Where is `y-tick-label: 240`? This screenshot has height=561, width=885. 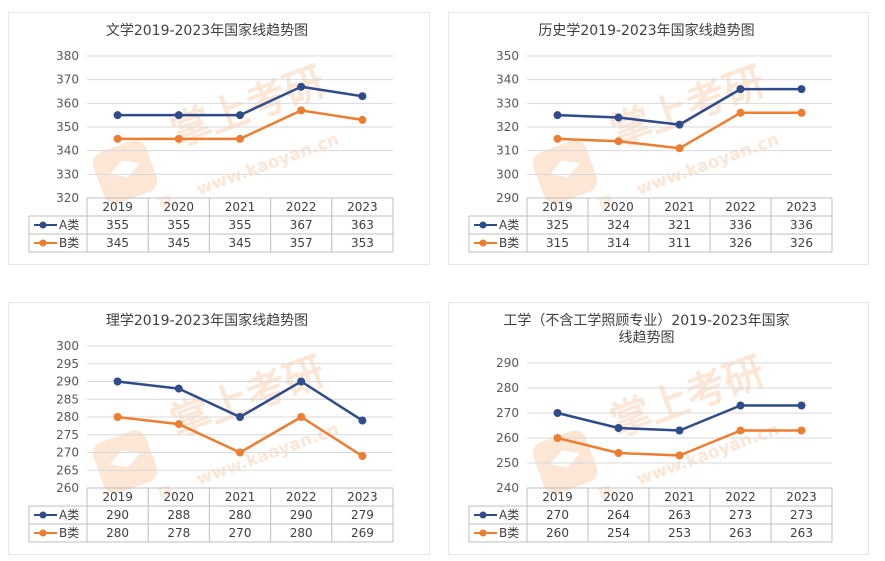
y-tick-label: 240 is located at coordinates (507, 488).